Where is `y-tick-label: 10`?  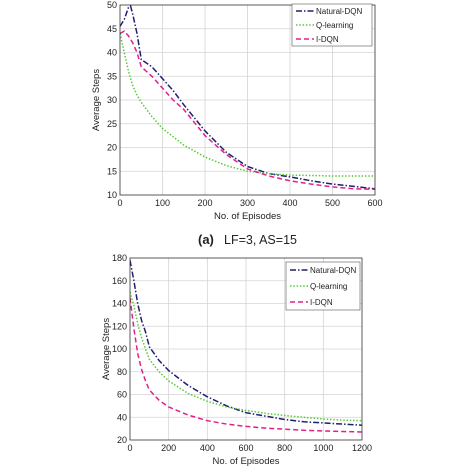 y-tick-label: 10 is located at coordinates (112, 195).